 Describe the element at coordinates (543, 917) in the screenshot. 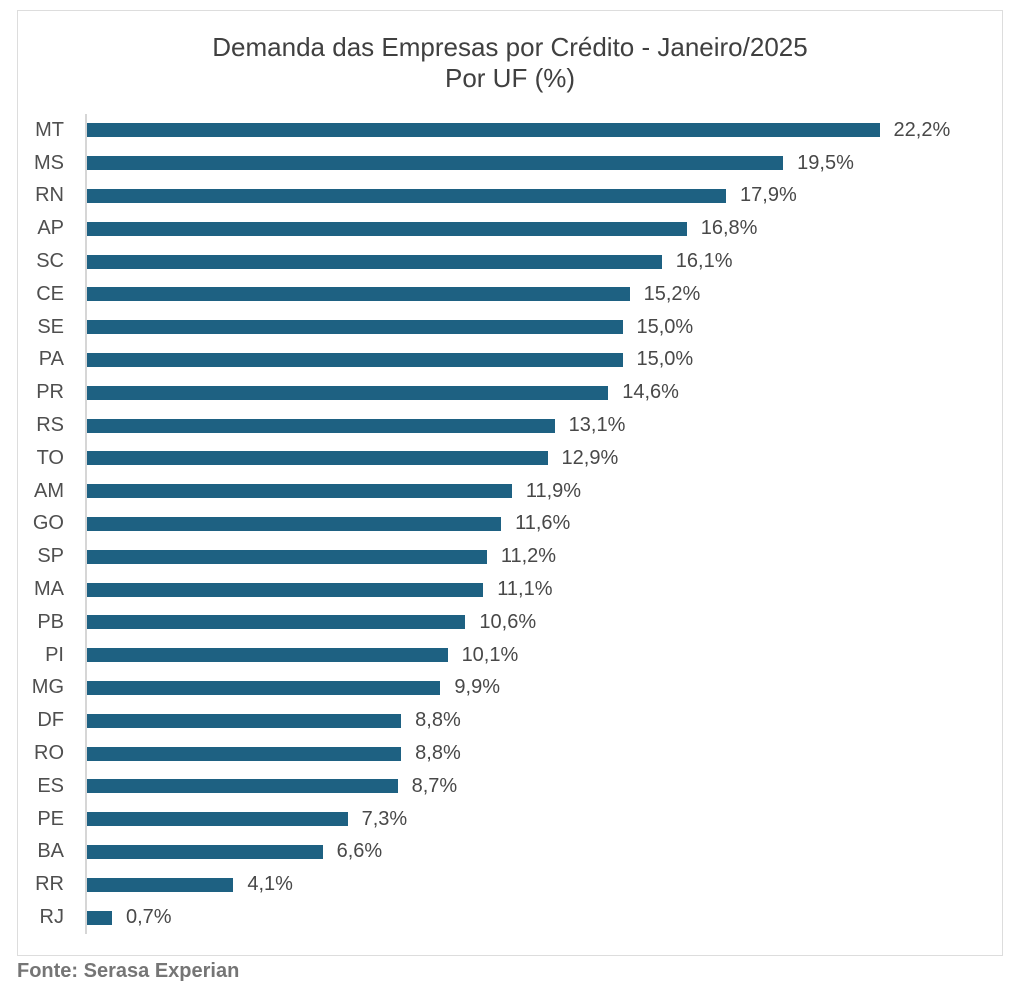

I see `bar-track: 0,7%` at that location.